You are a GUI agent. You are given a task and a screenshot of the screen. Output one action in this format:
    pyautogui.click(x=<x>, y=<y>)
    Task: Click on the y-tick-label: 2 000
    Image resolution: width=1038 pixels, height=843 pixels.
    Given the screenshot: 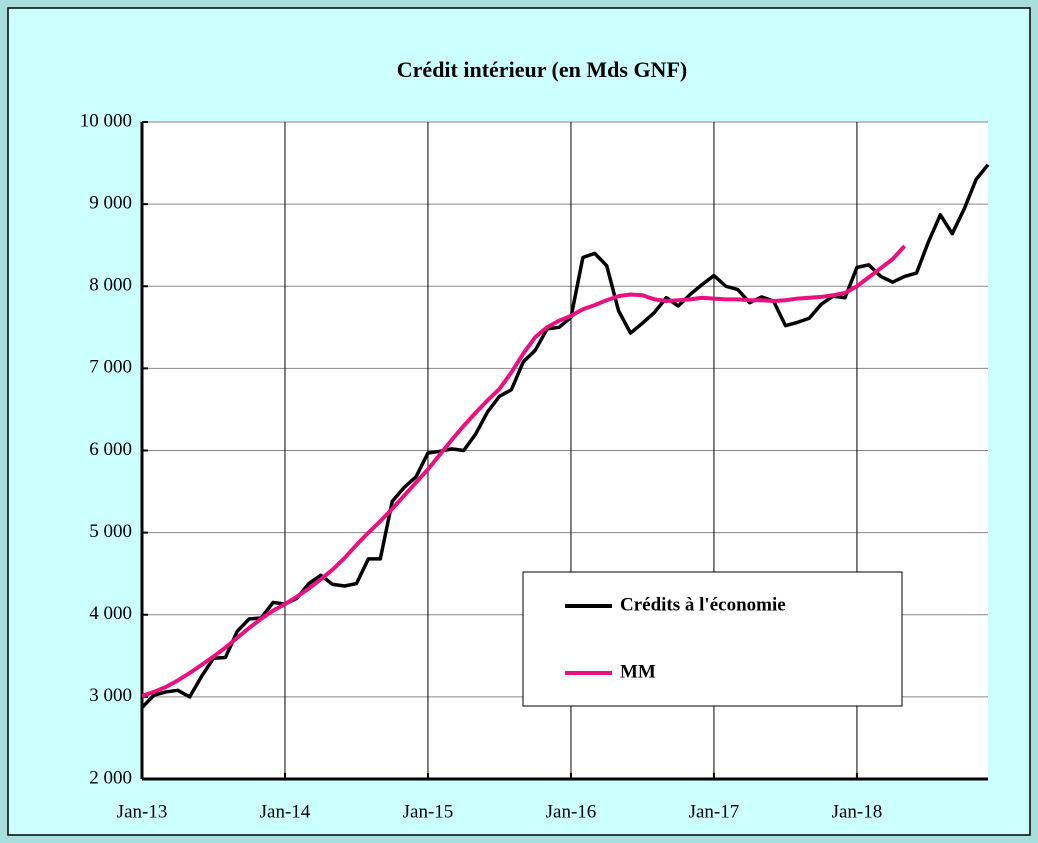 What is the action you would take?
    pyautogui.click(x=110, y=777)
    